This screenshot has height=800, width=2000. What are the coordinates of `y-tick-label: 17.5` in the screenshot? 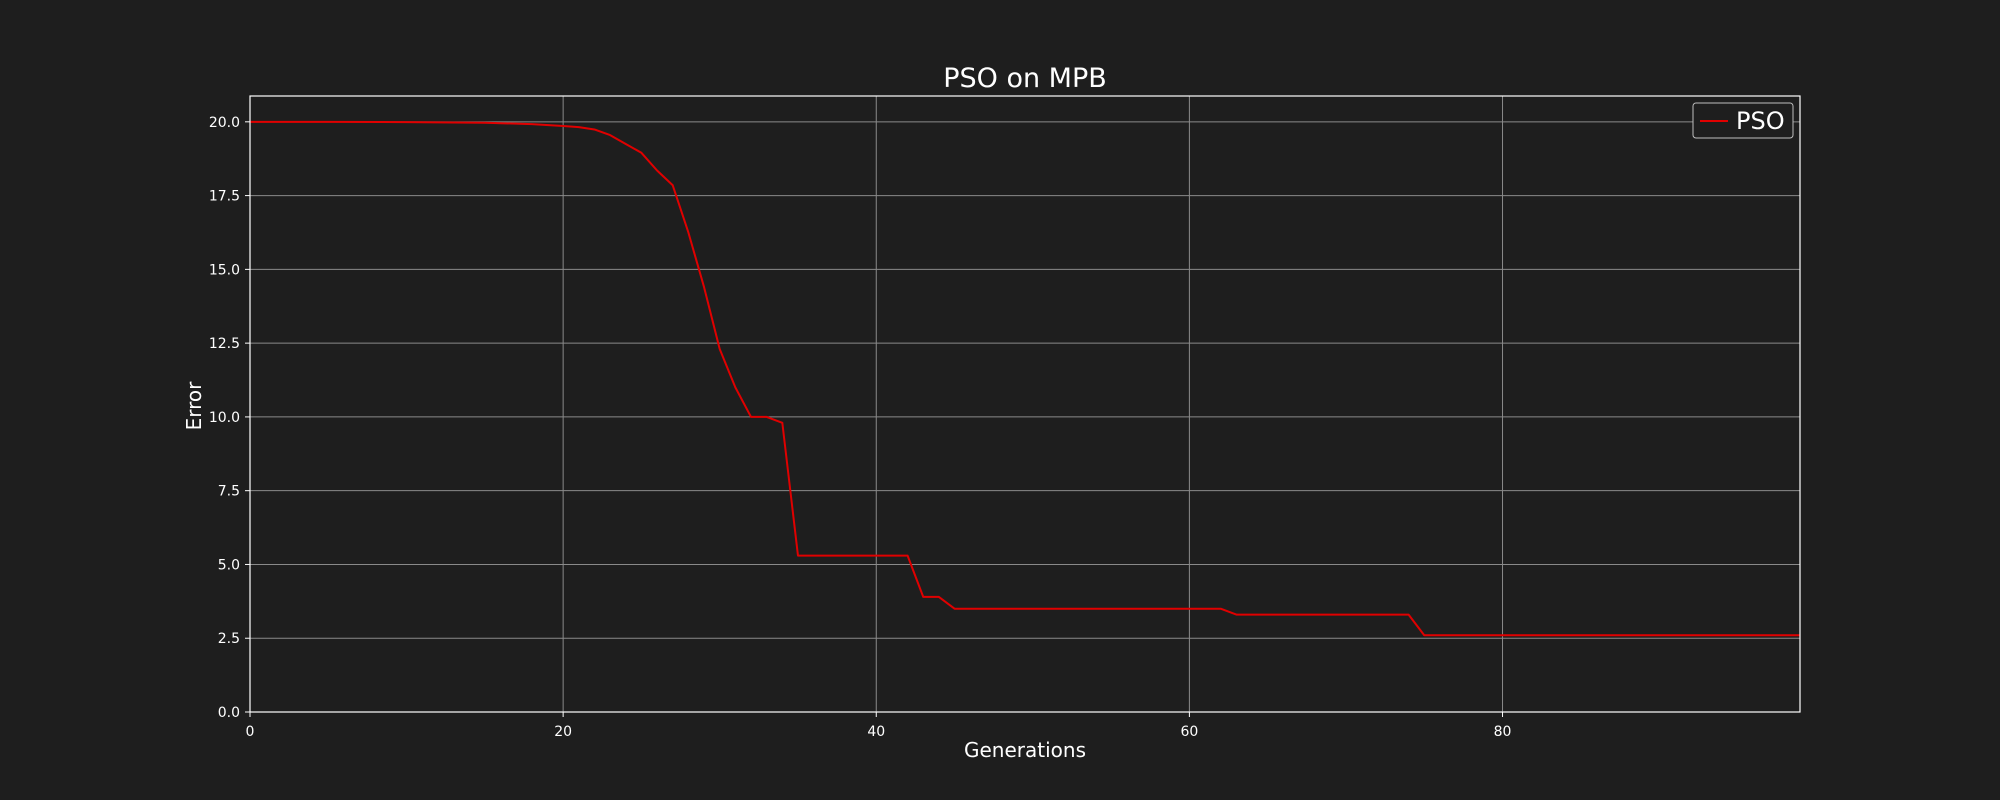 It's located at (224, 197).